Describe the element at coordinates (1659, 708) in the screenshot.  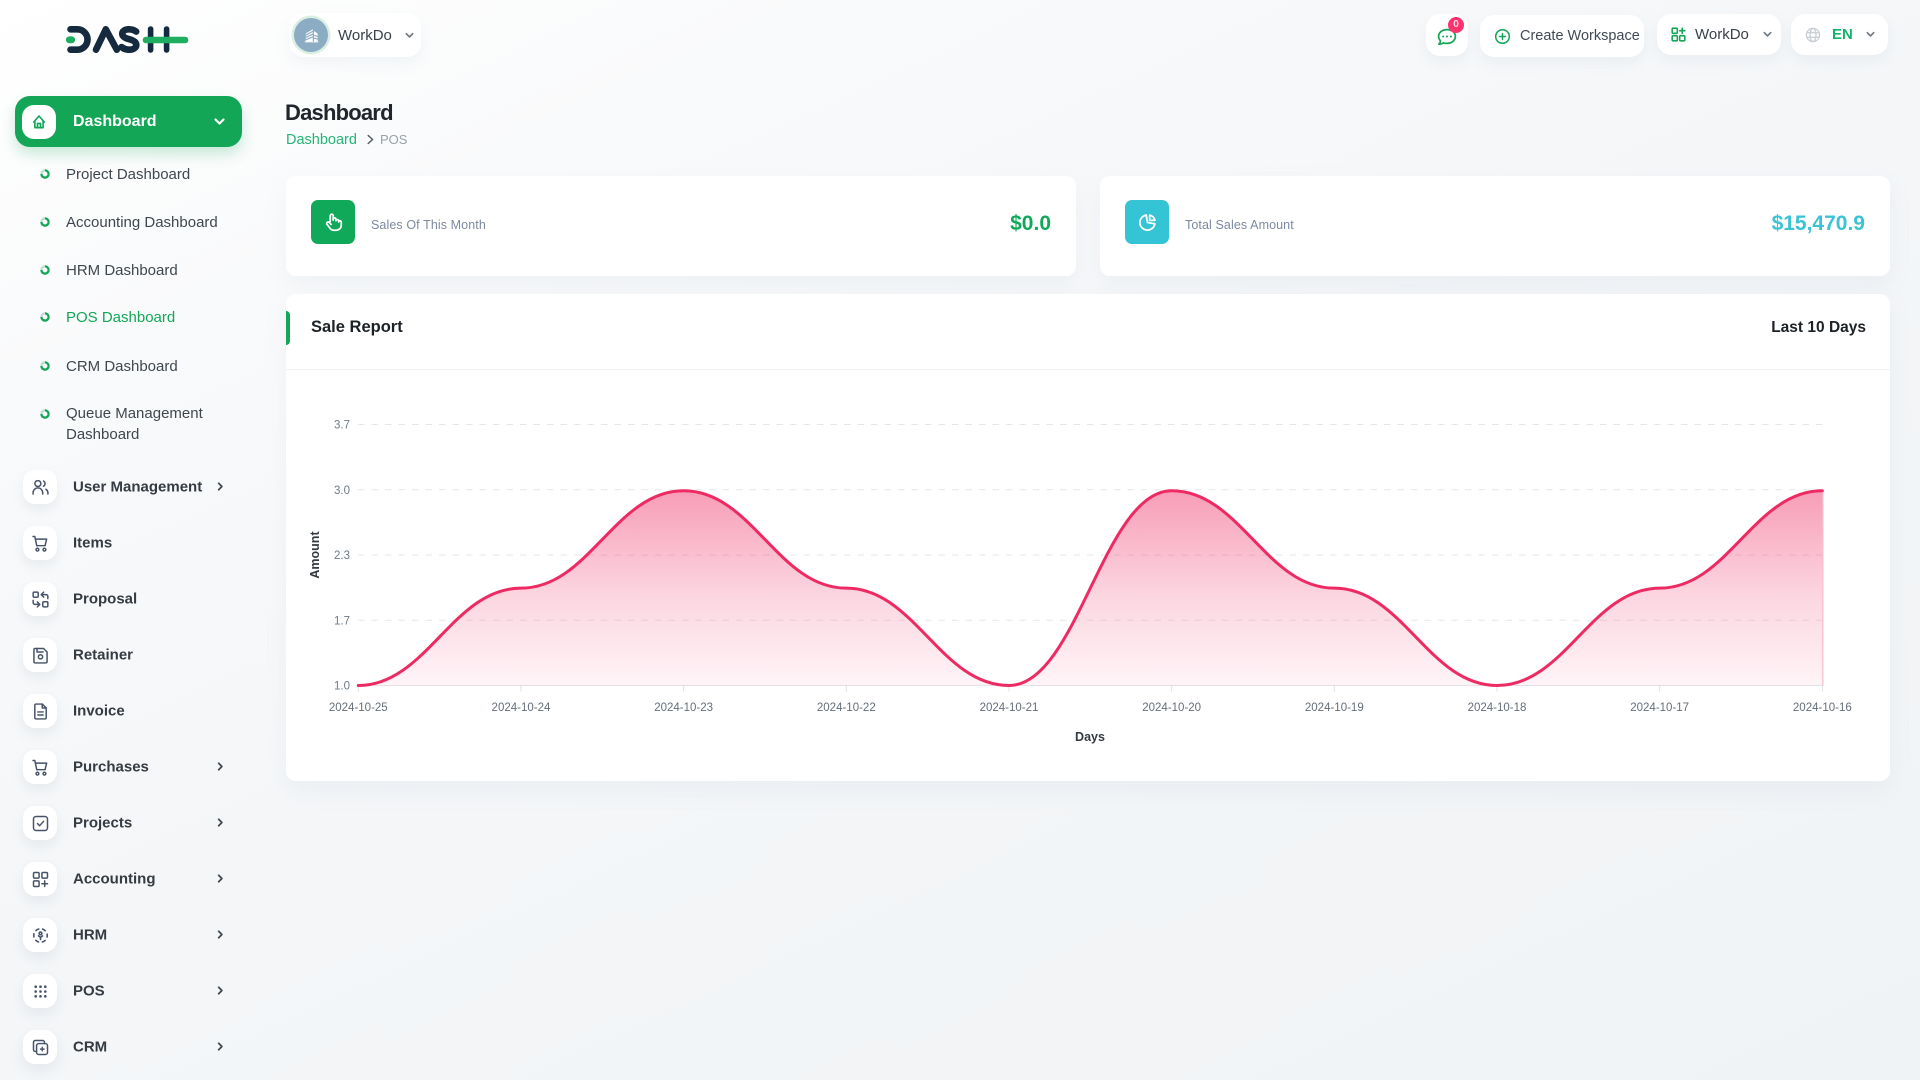
I see `svg-text: 2024-10-17` at that location.